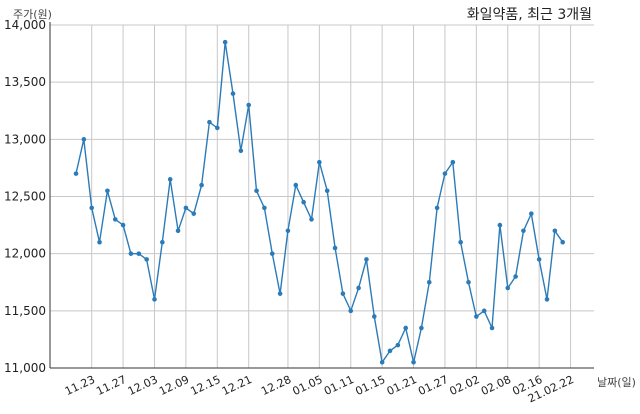 This screenshot has width=640, height=414. Describe the element at coordinates (308, 385) in the screenshot. I see `x-tick-label: 01.05` at that location.